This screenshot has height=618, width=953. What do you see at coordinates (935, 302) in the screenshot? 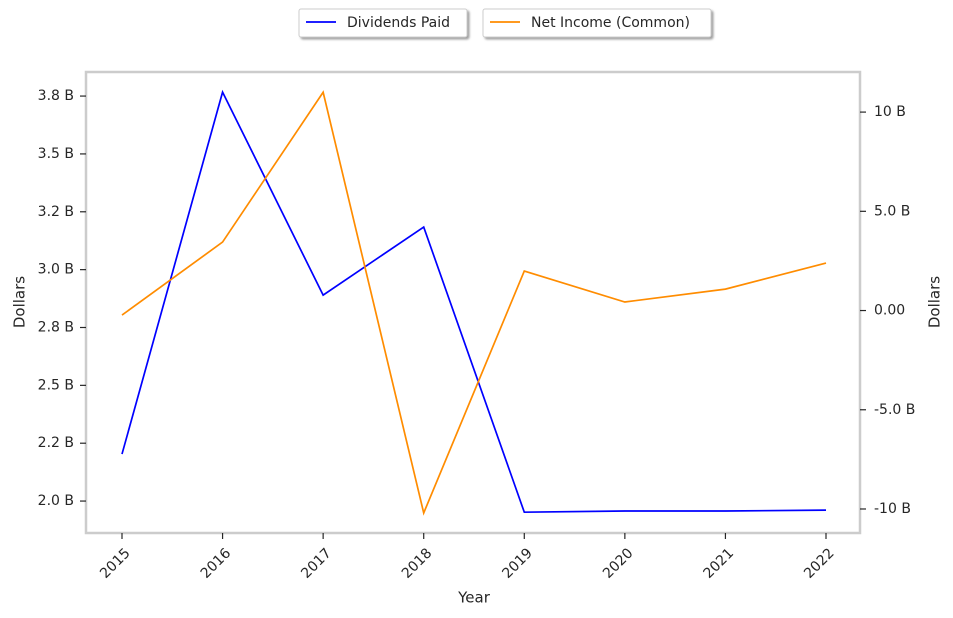
I see `y2-axis-label: Dollars` at bounding box center [935, 302].